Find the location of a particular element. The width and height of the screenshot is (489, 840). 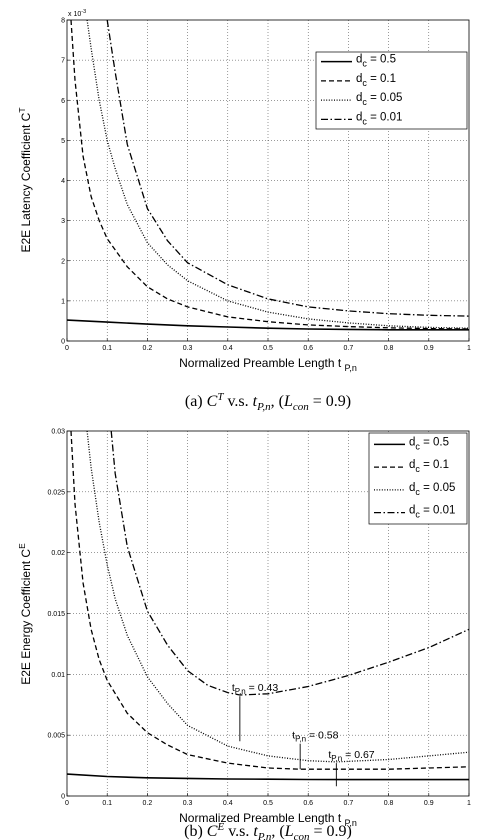

latency-ytick-label: 8 is located at coordinates (63, 21).